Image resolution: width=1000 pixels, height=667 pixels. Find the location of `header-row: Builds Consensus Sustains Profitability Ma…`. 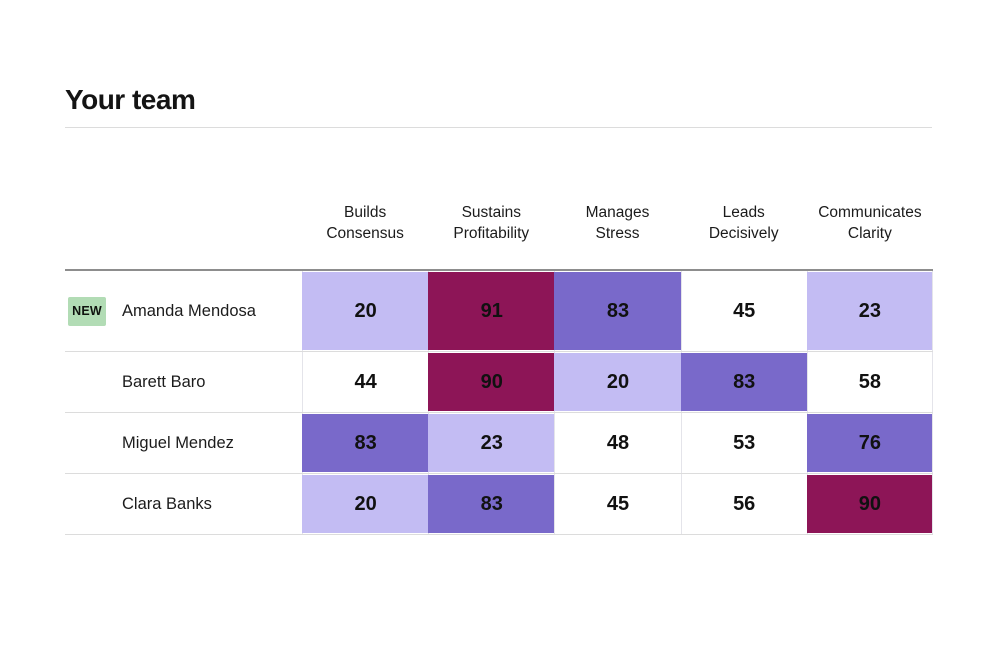

header-row: Builds Consensus Sustains Profitability Ma… is located at coordinates (499, 232).